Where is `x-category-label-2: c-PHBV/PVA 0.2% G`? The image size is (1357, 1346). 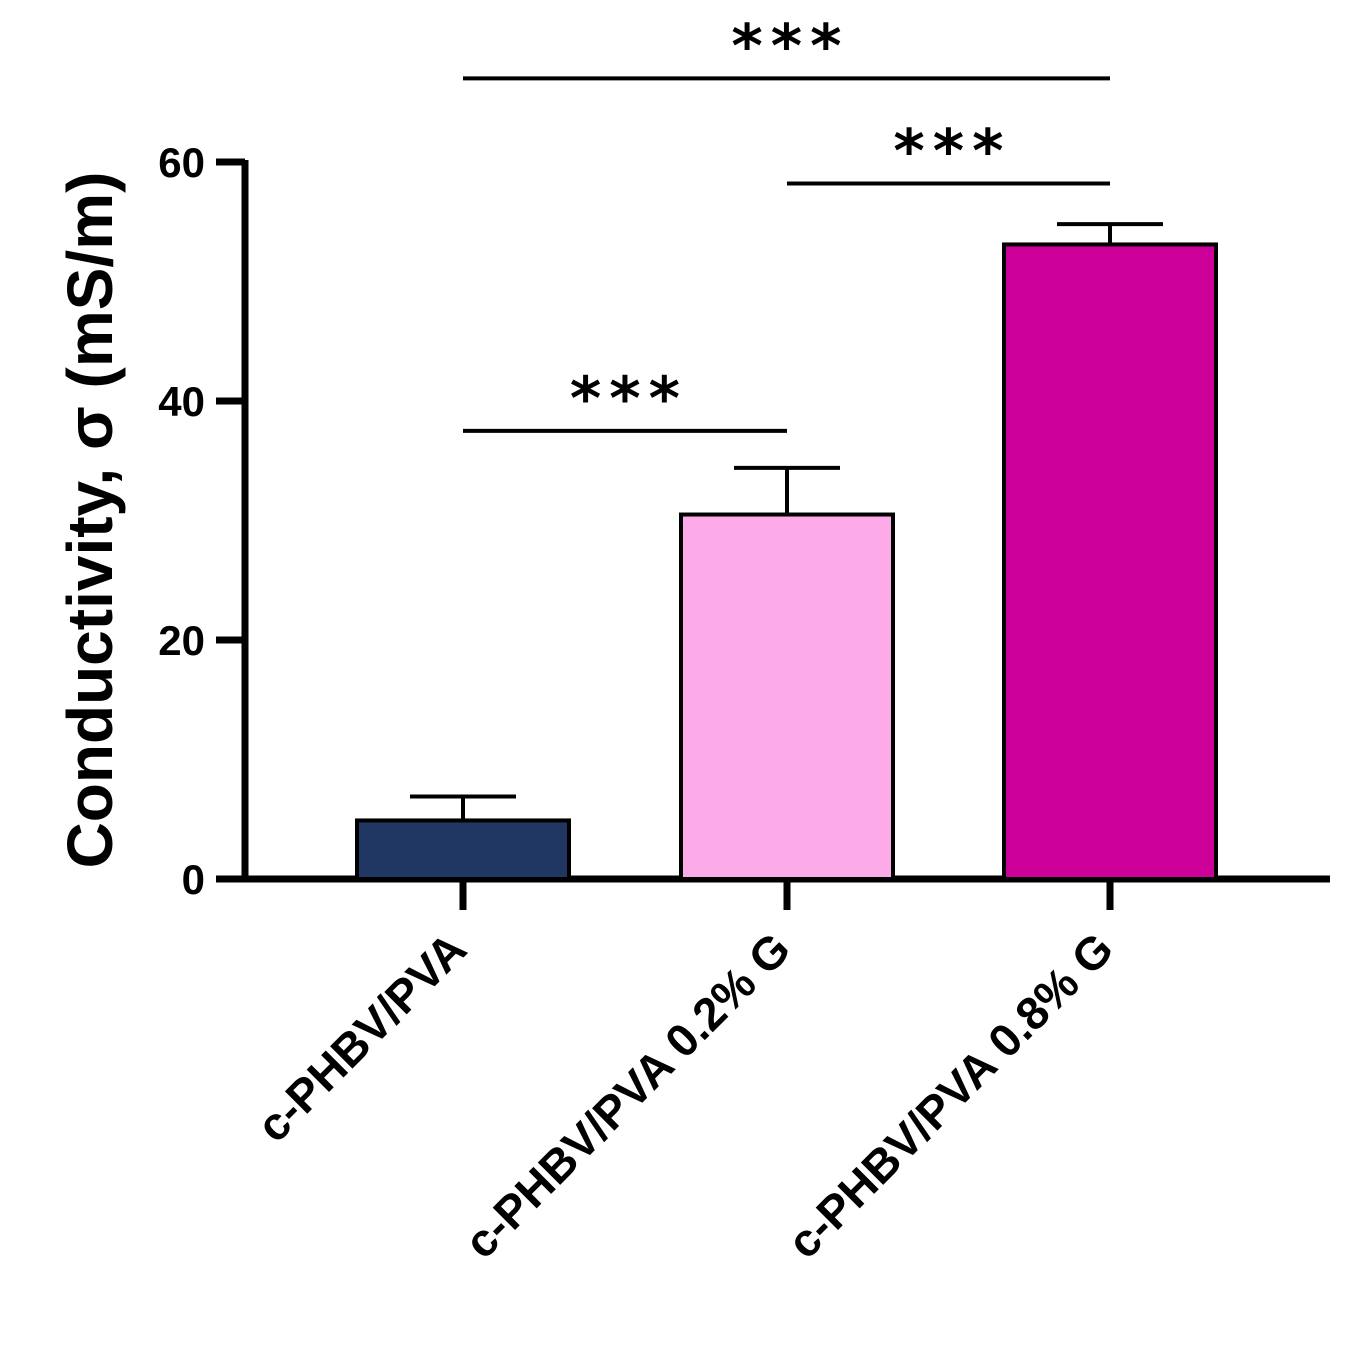 x-category-label-2: c-PHBV/PVA 0.2% G is located at coordinates (627, 1095).